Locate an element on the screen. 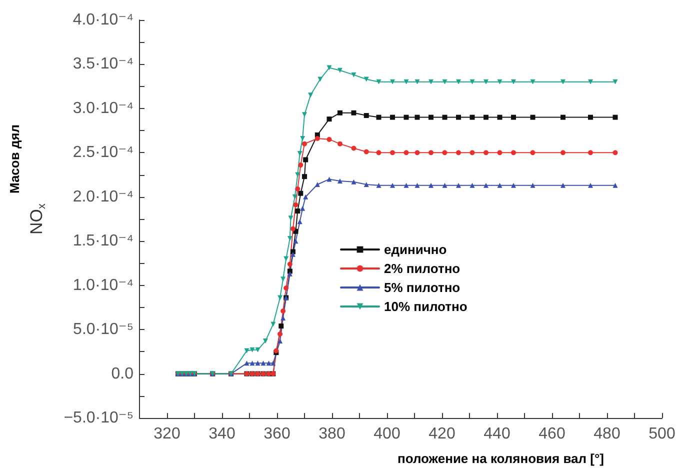 The width and height of the screenshot is (688, 474). x-tick-label: 360 is located at coordinates (277, 434).